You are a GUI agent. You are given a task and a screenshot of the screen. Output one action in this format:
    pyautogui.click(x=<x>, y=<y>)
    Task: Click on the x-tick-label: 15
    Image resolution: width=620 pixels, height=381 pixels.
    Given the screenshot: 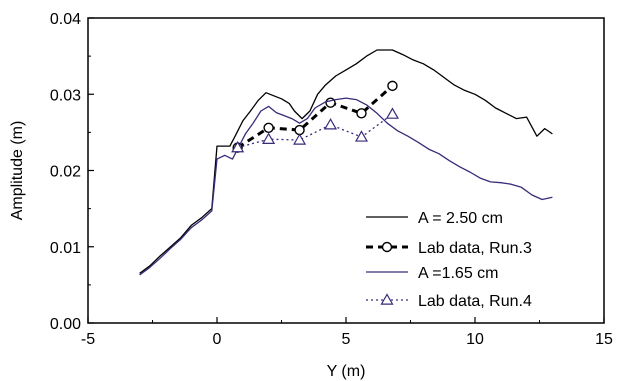 What is the action you would take?
    pyautogui.click(x=604, y=339)
    